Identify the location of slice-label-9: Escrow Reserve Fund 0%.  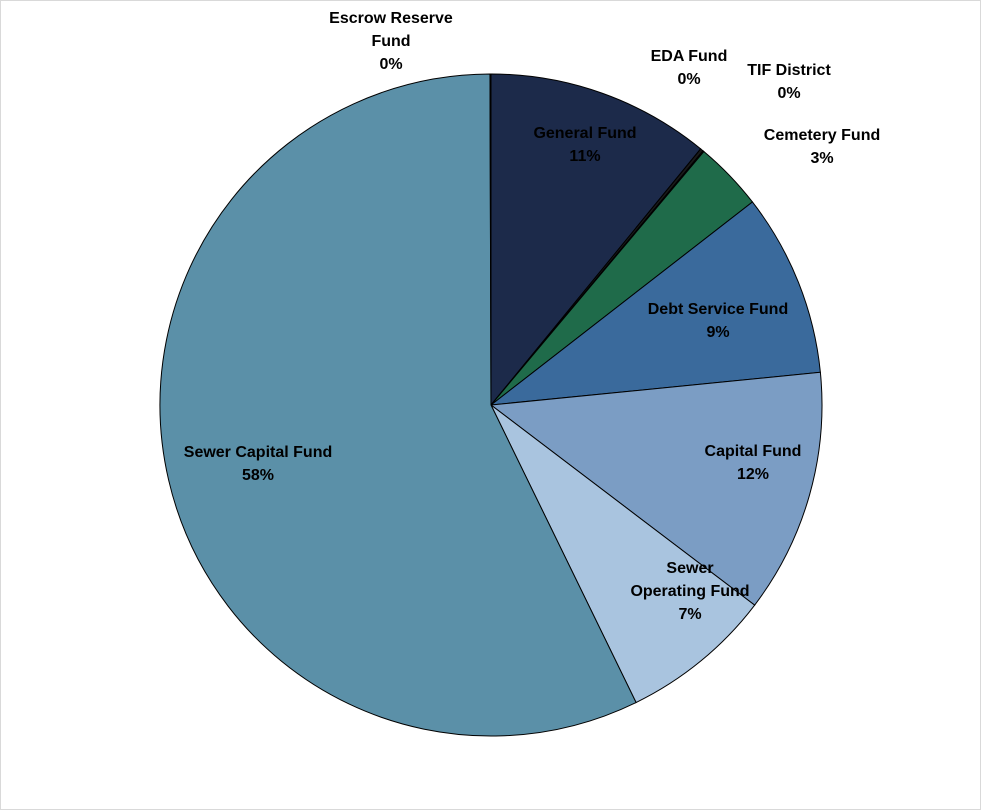
(391, 41).